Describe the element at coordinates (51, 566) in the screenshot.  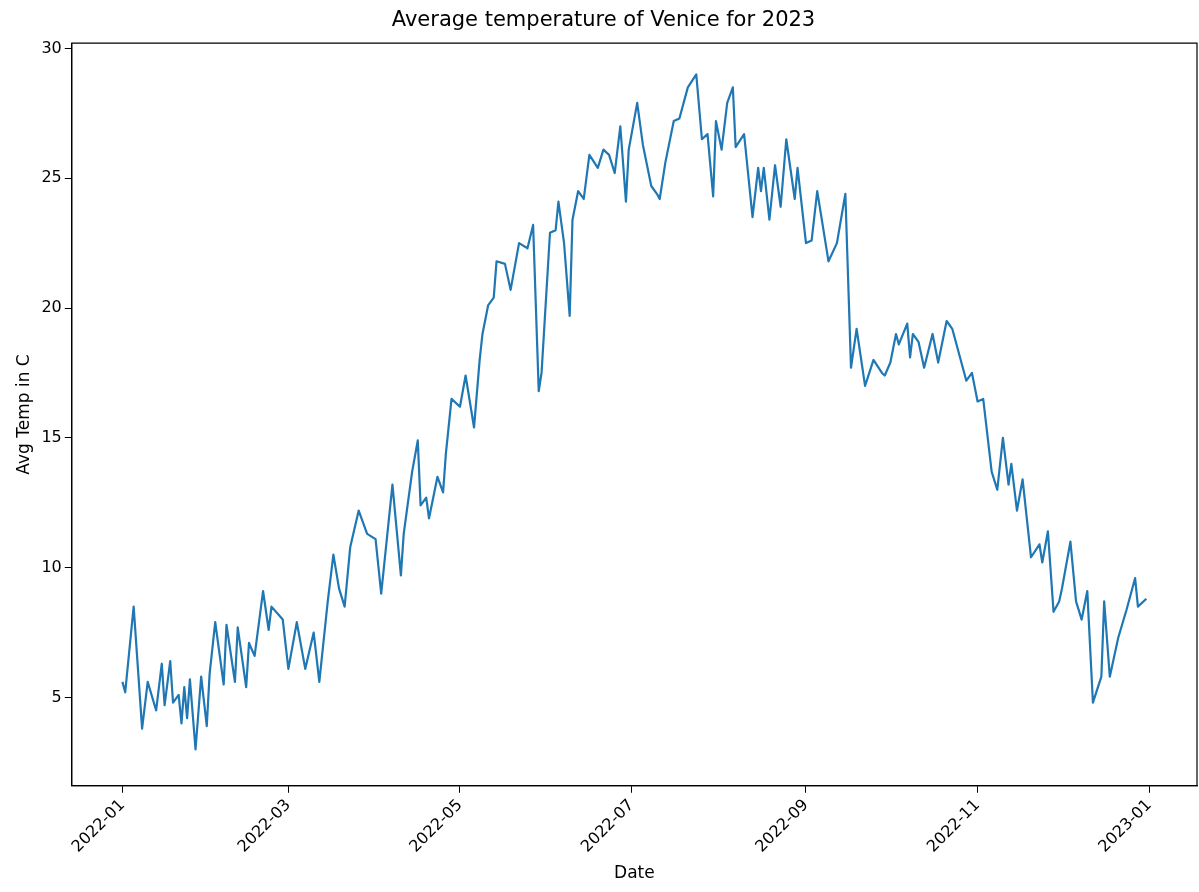
I see `y-tick-label: 10` at that location.